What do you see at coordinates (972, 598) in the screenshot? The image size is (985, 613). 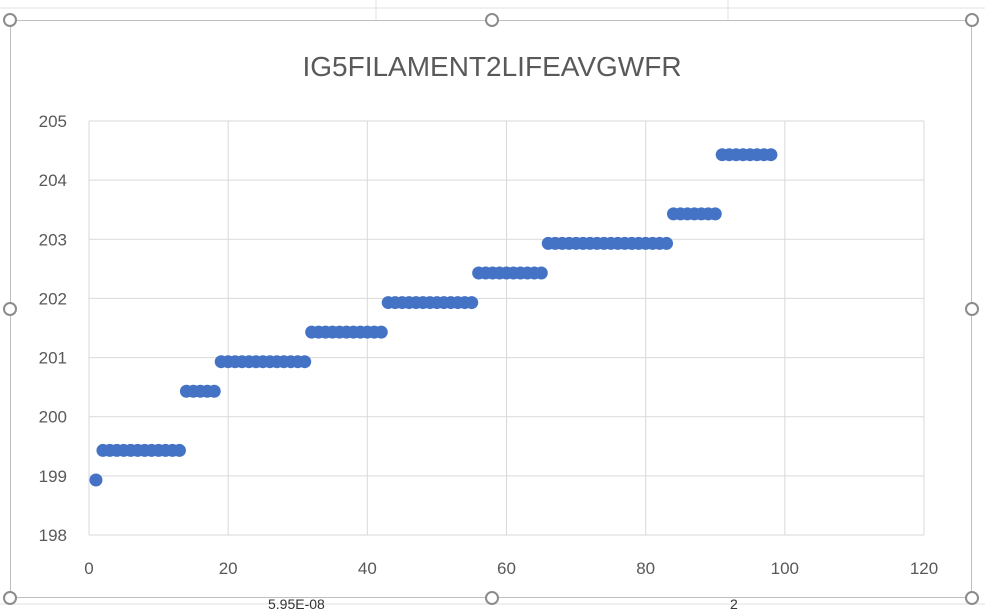 I see `resize-handle-bottom-right` at bounding box center [972, 598].